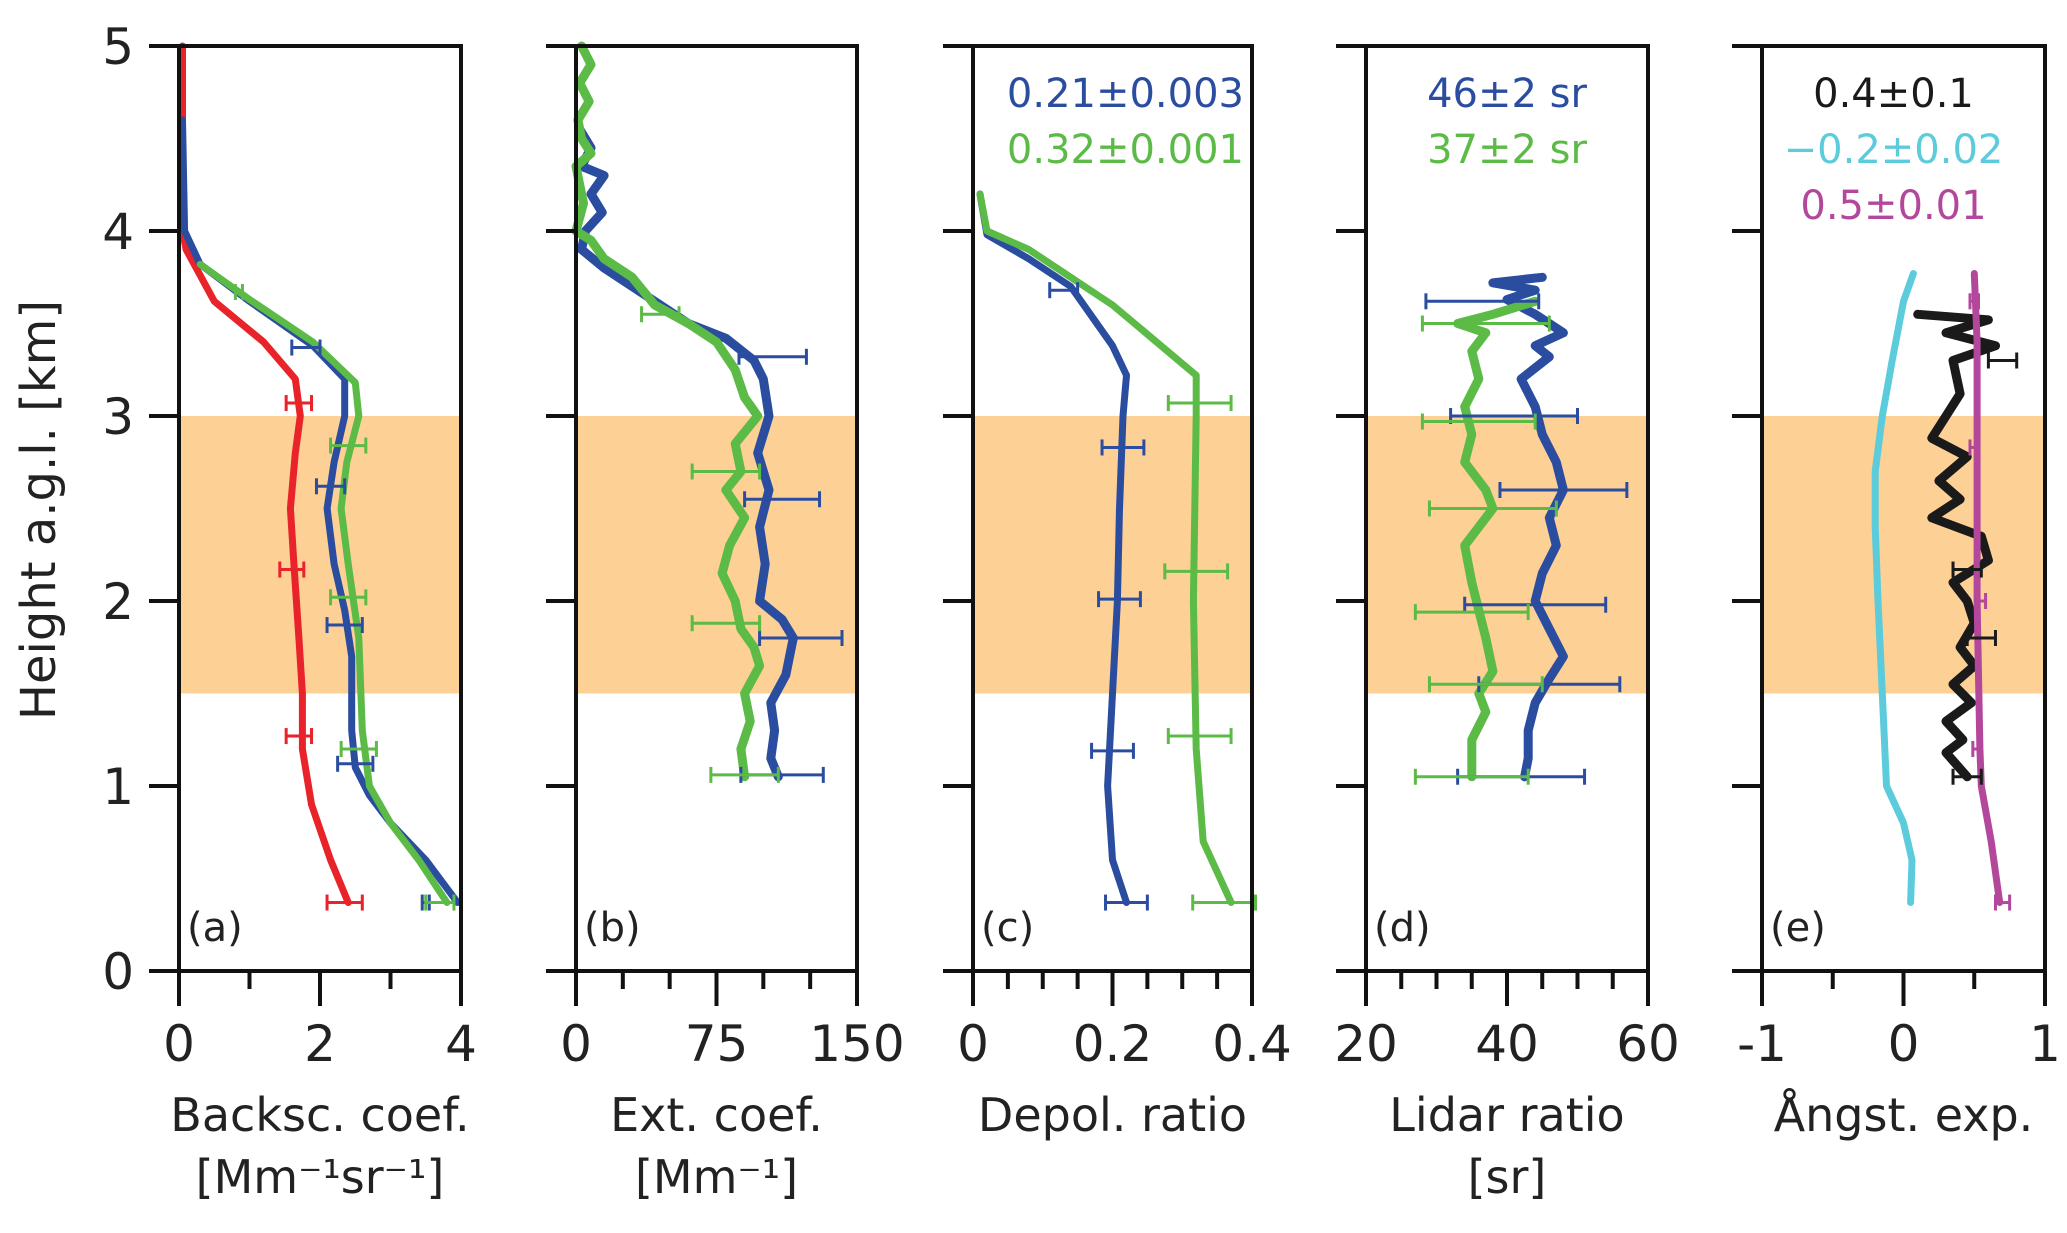 The width and height of the screenshot is (2067, 1233). Describe the element at coordinates (320, 1177) in the screenshot. I see `x-axis-label: [Mm⁻¹sr⁻¹]` at that location.